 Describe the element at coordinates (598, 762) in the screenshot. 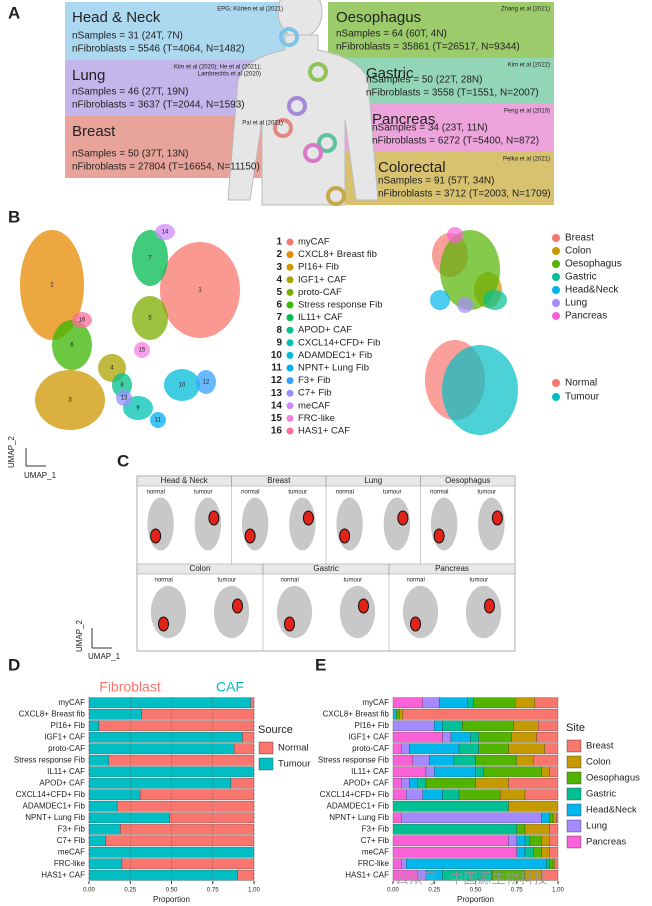

I see `legend-label: Colon` at that location.